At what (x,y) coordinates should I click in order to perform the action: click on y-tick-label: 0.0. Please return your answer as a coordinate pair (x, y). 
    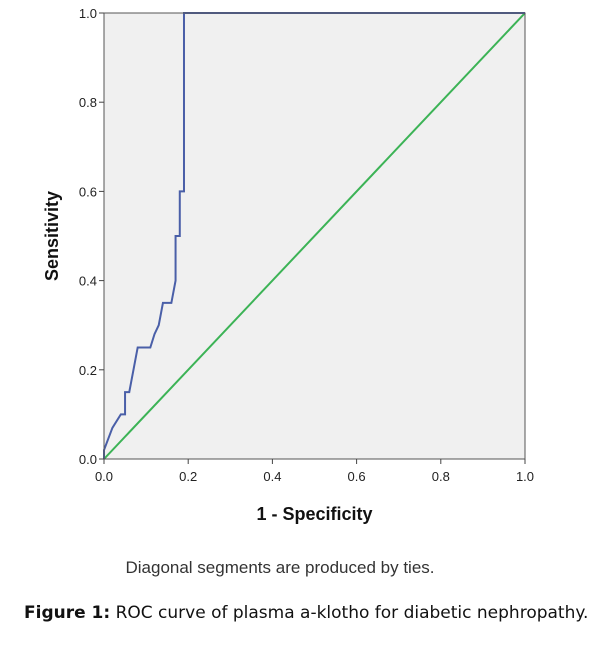
    Looking at the image, I should click on (88, 459).